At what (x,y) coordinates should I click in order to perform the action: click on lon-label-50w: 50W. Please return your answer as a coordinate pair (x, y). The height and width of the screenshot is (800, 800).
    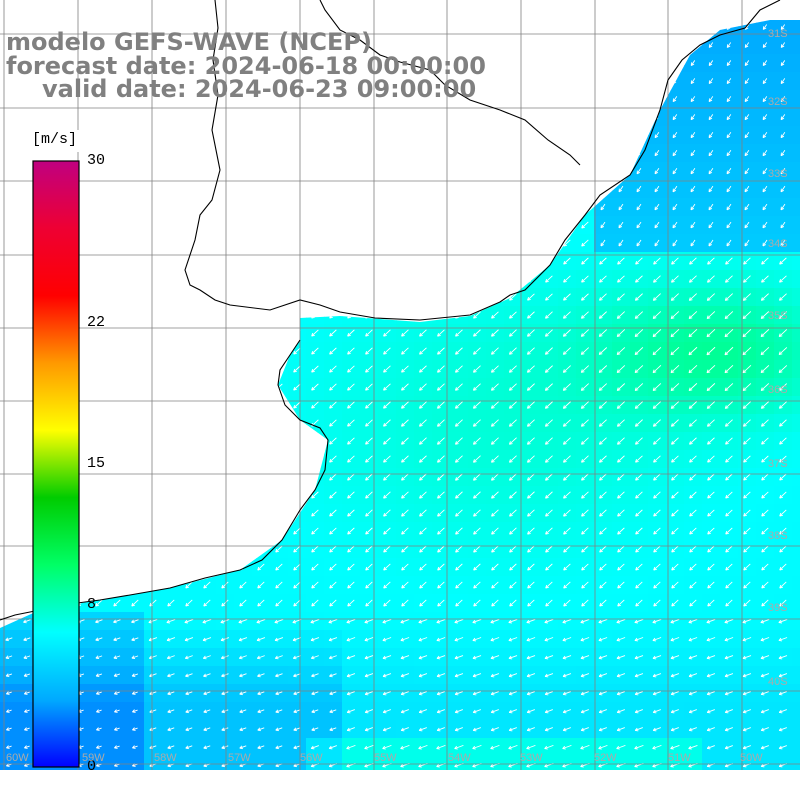
    Looking at the image, I should click on (751, 758).